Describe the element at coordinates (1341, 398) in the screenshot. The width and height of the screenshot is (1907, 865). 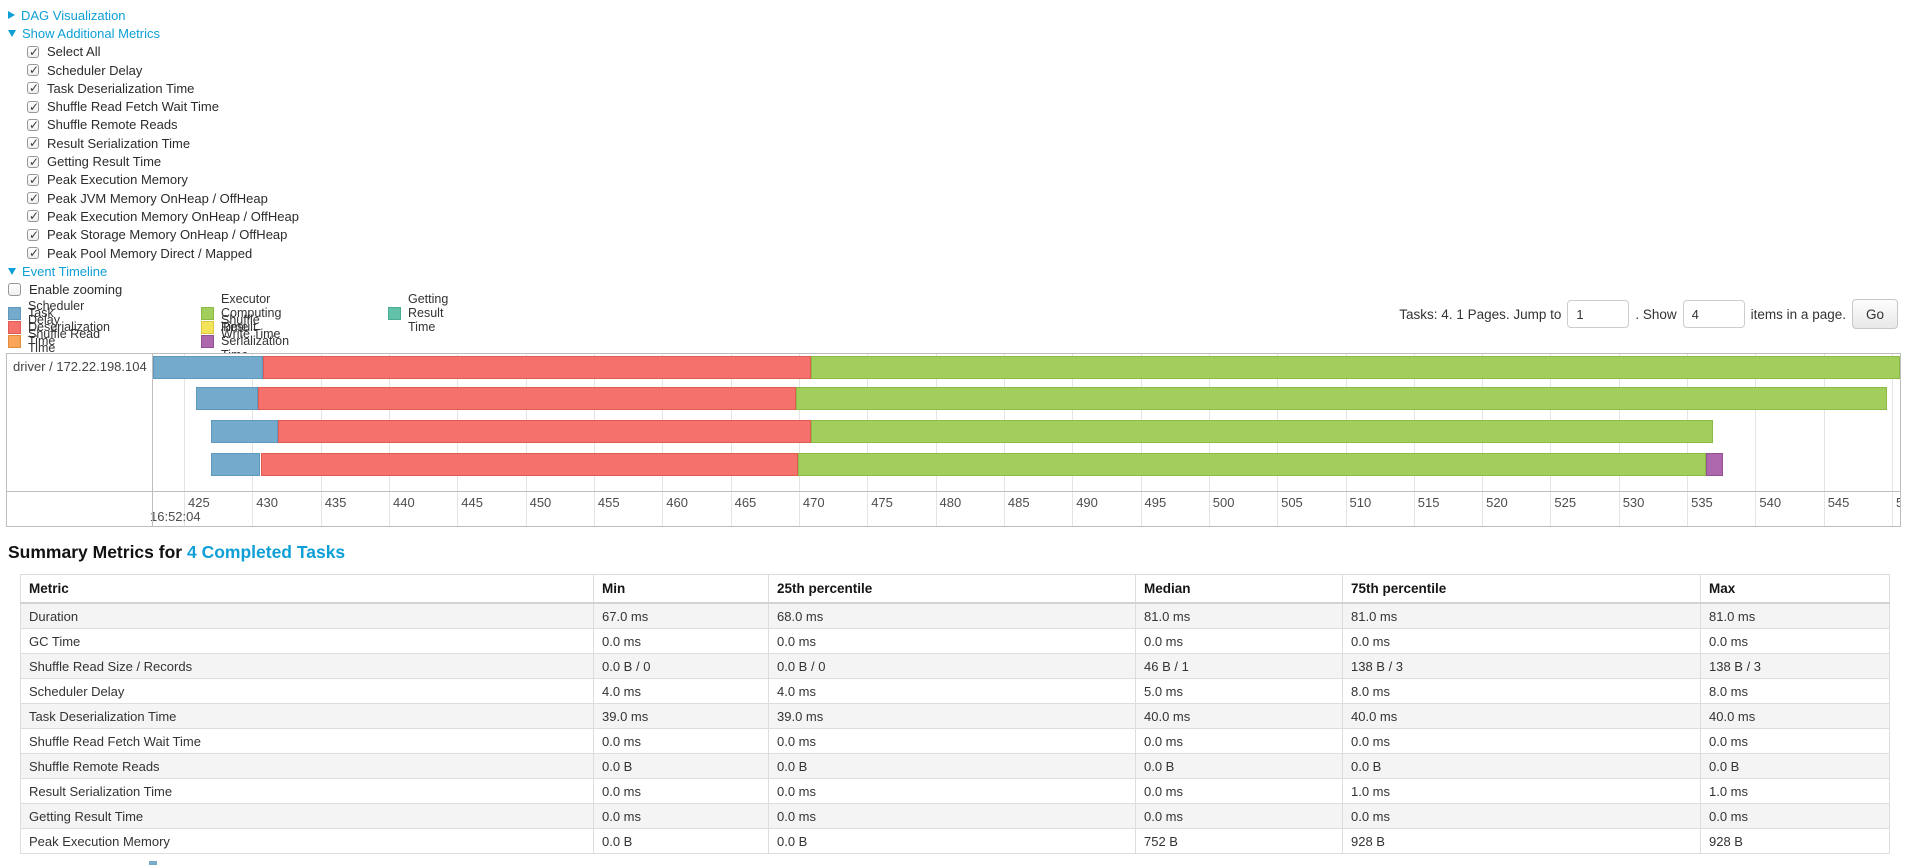
I see `task-2-segment-executor-computing-time` at that location.